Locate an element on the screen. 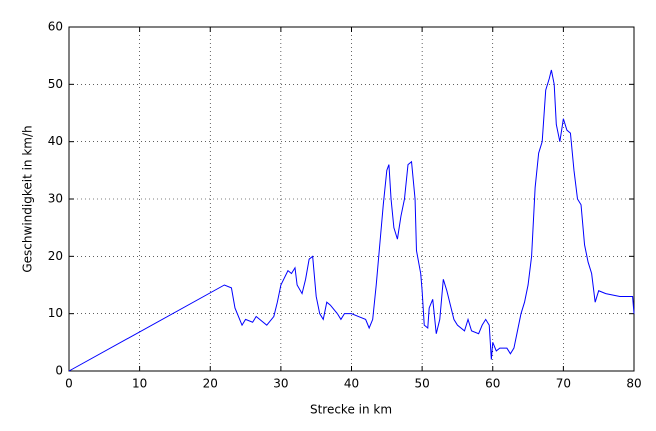 The width and height of the screenshot is (656, 431). y-tick-label: 50 is located at coordinates (55, 84).